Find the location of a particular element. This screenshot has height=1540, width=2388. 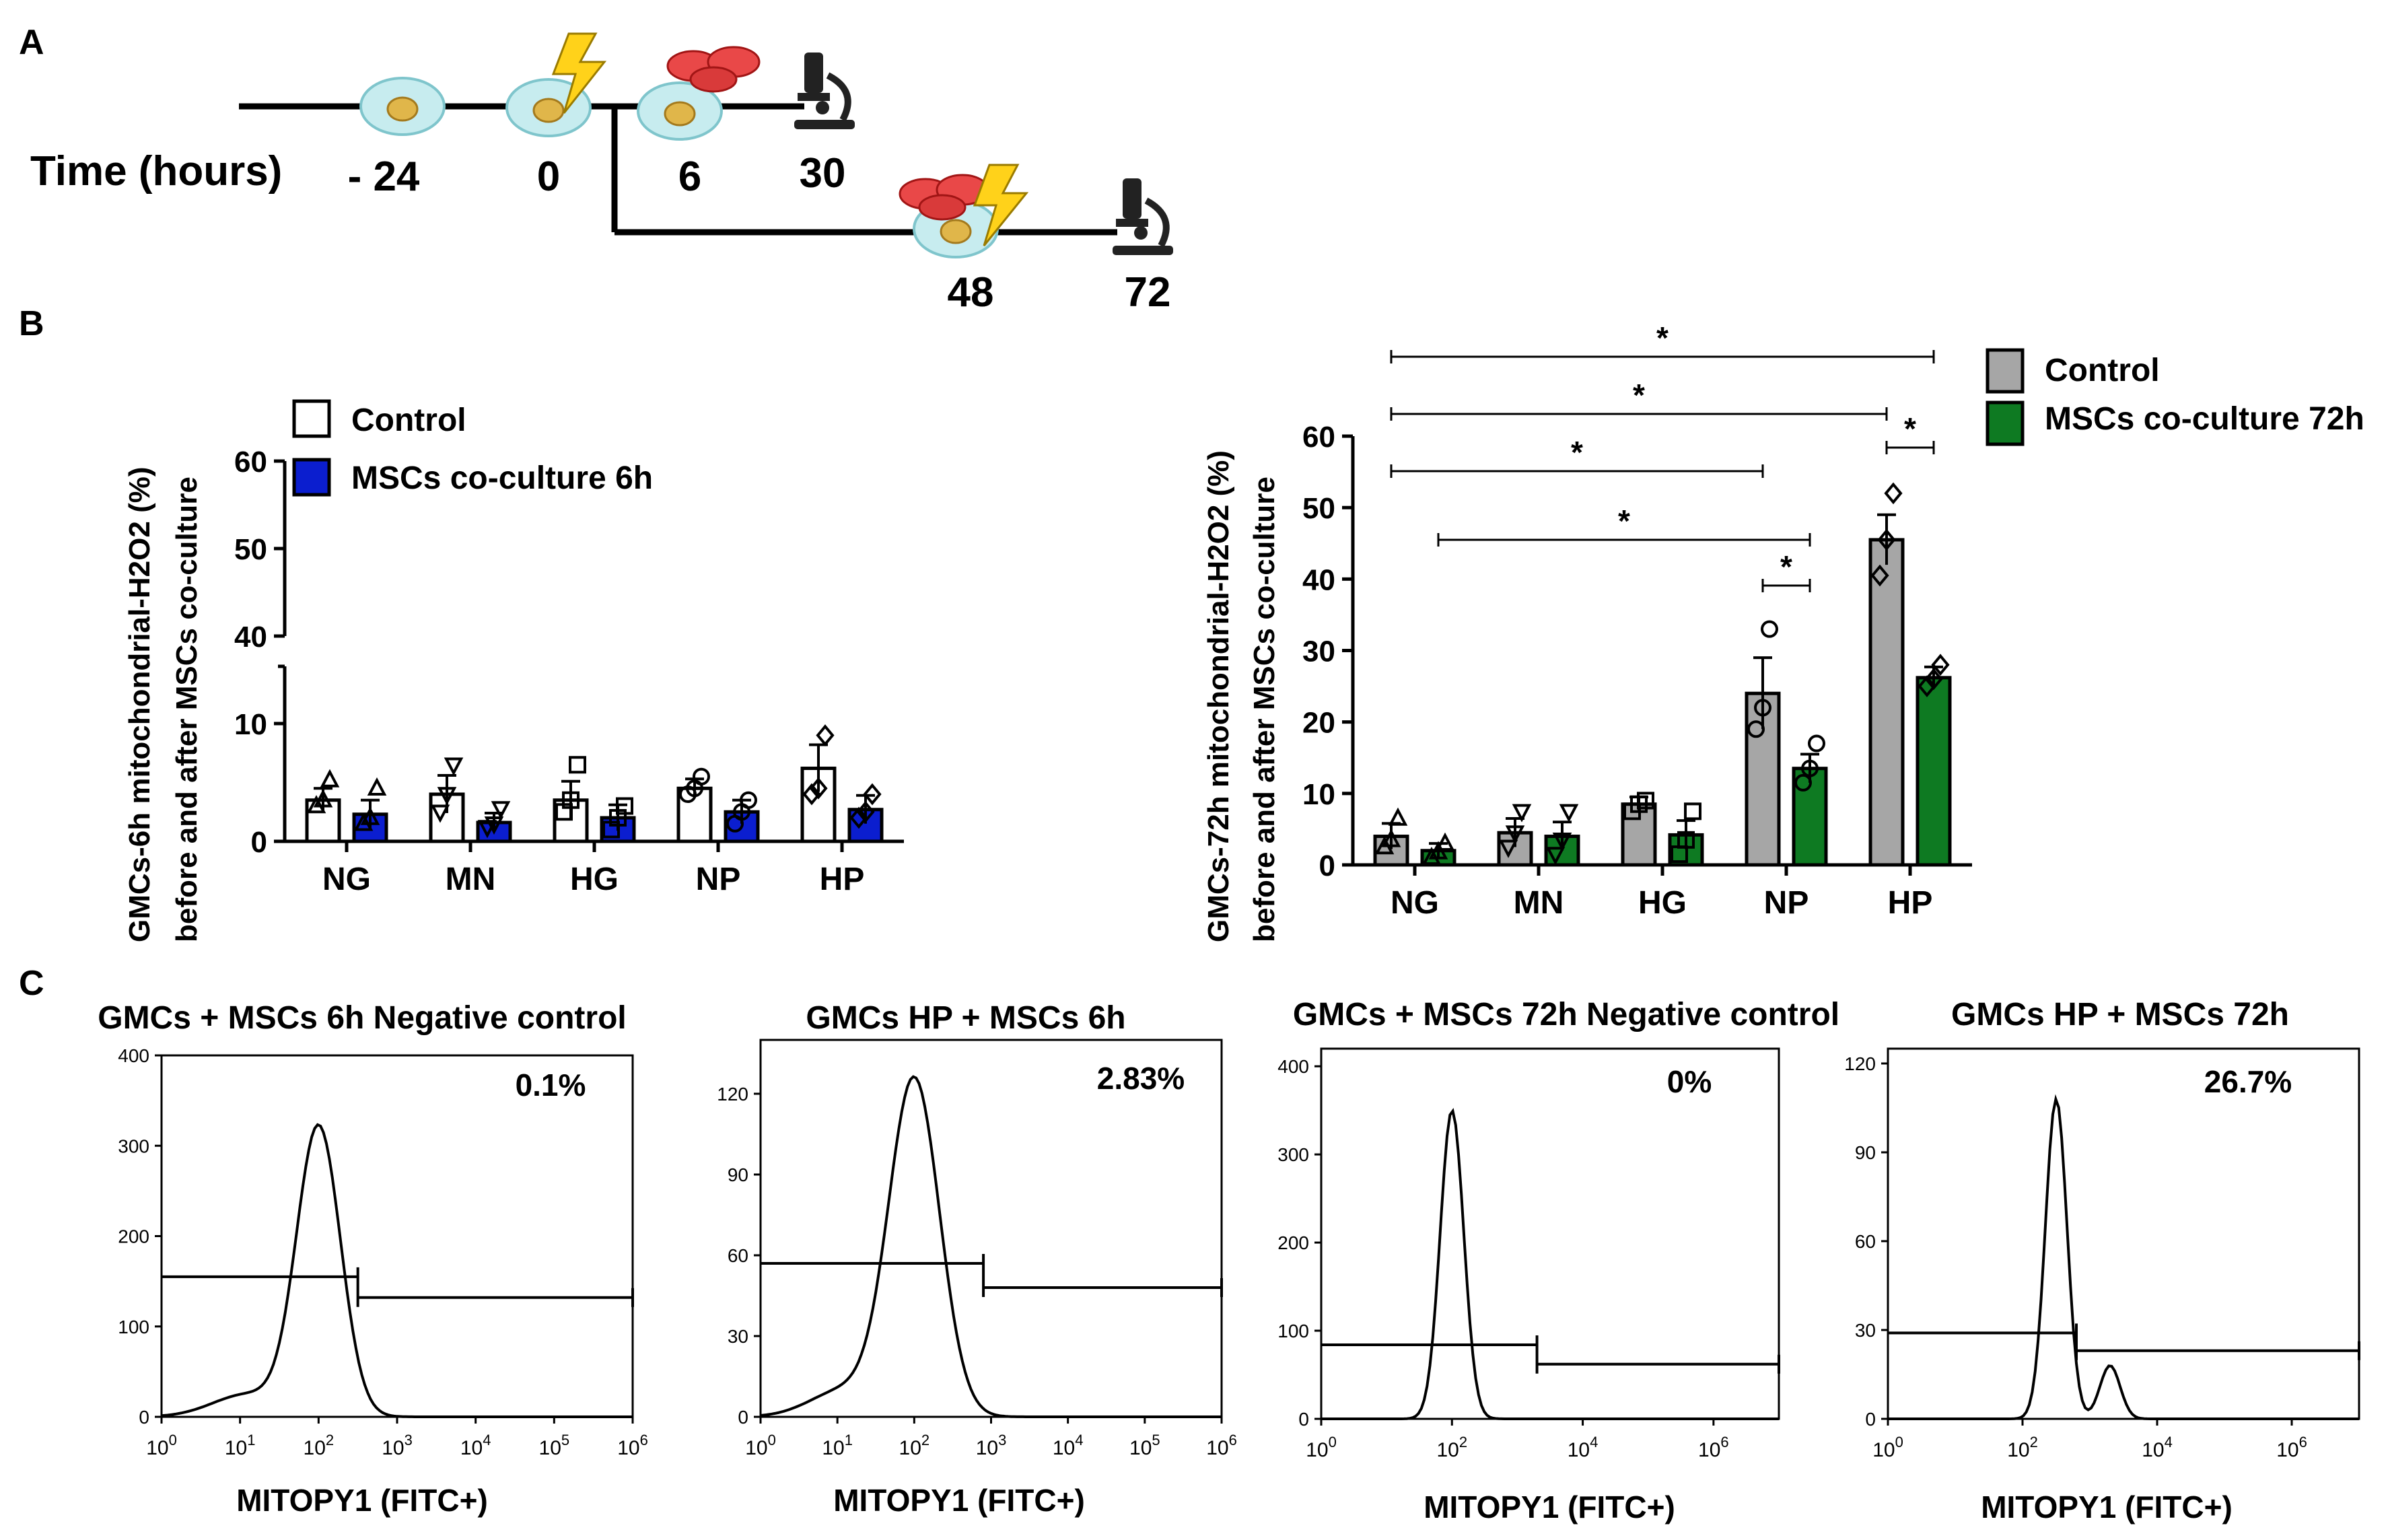

panel-label-b: B is located at coordinates (32, 323).